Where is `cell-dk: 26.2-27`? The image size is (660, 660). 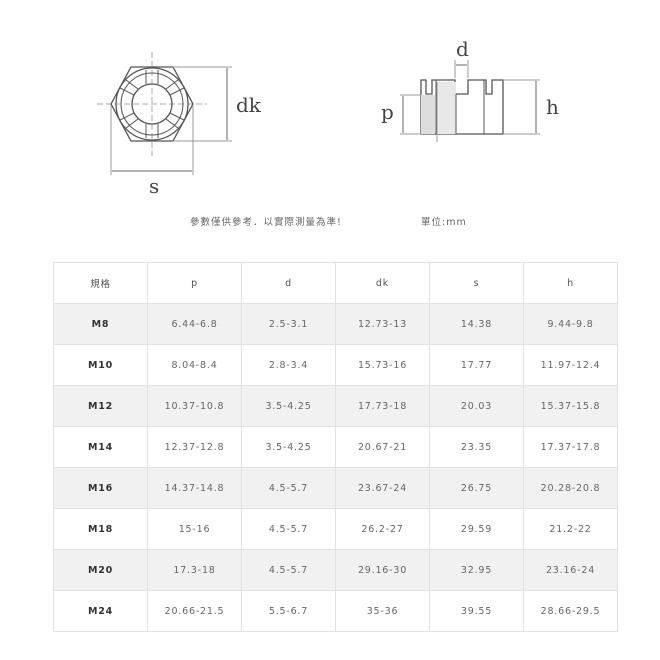
cell-dk: 26.2-27 is located at coordinates (382, 529).